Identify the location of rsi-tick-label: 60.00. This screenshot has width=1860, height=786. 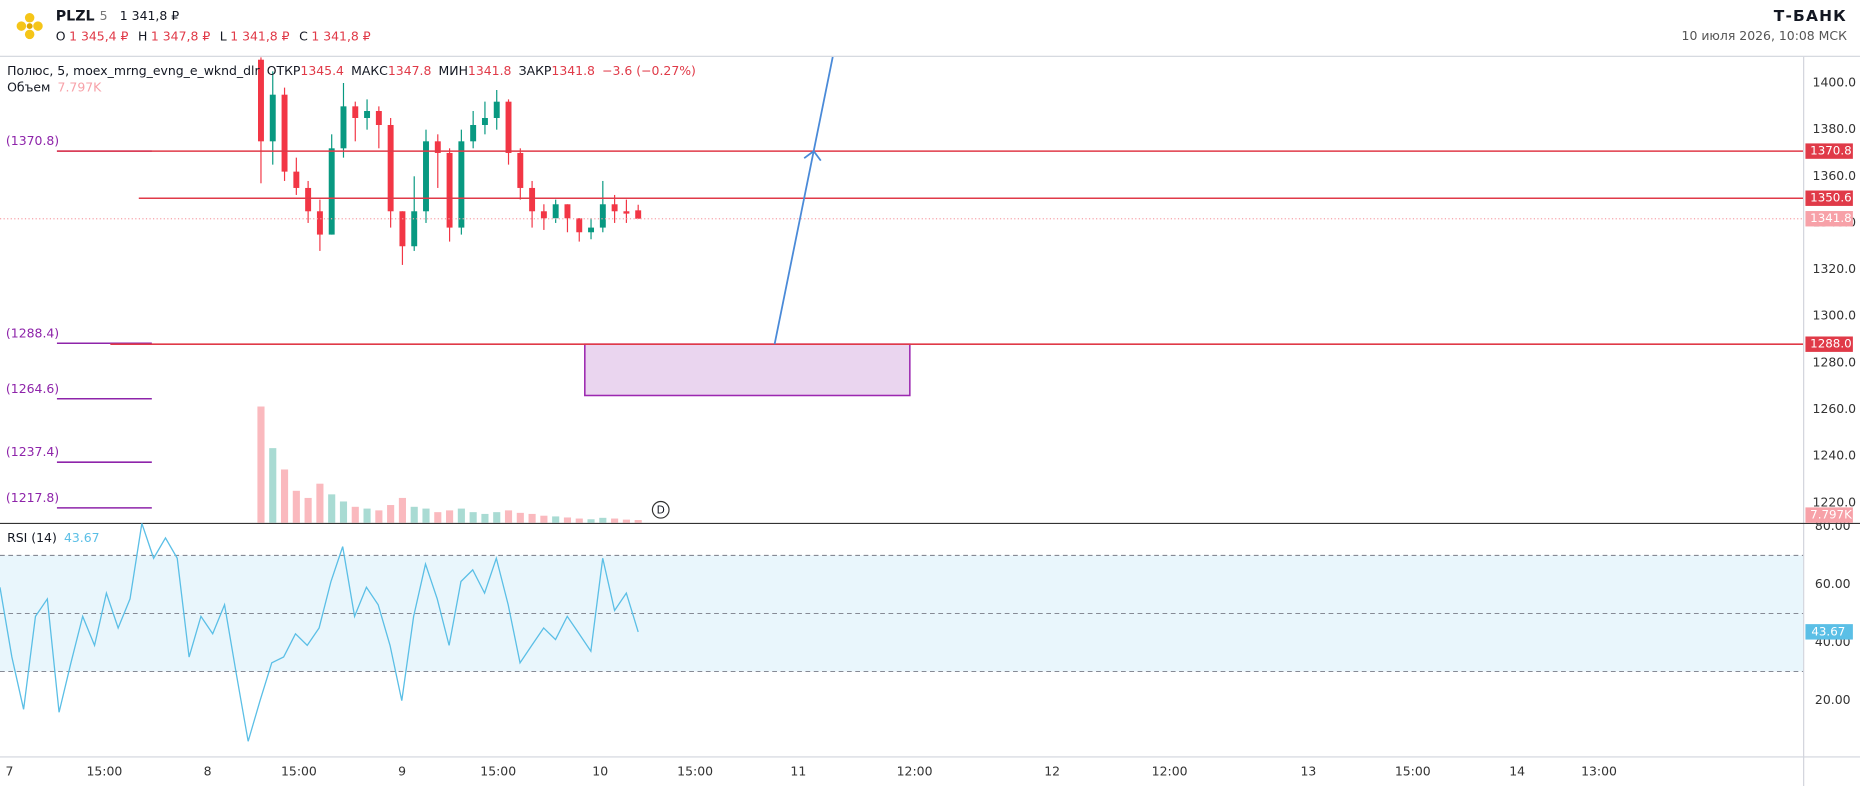
(1833, 583).